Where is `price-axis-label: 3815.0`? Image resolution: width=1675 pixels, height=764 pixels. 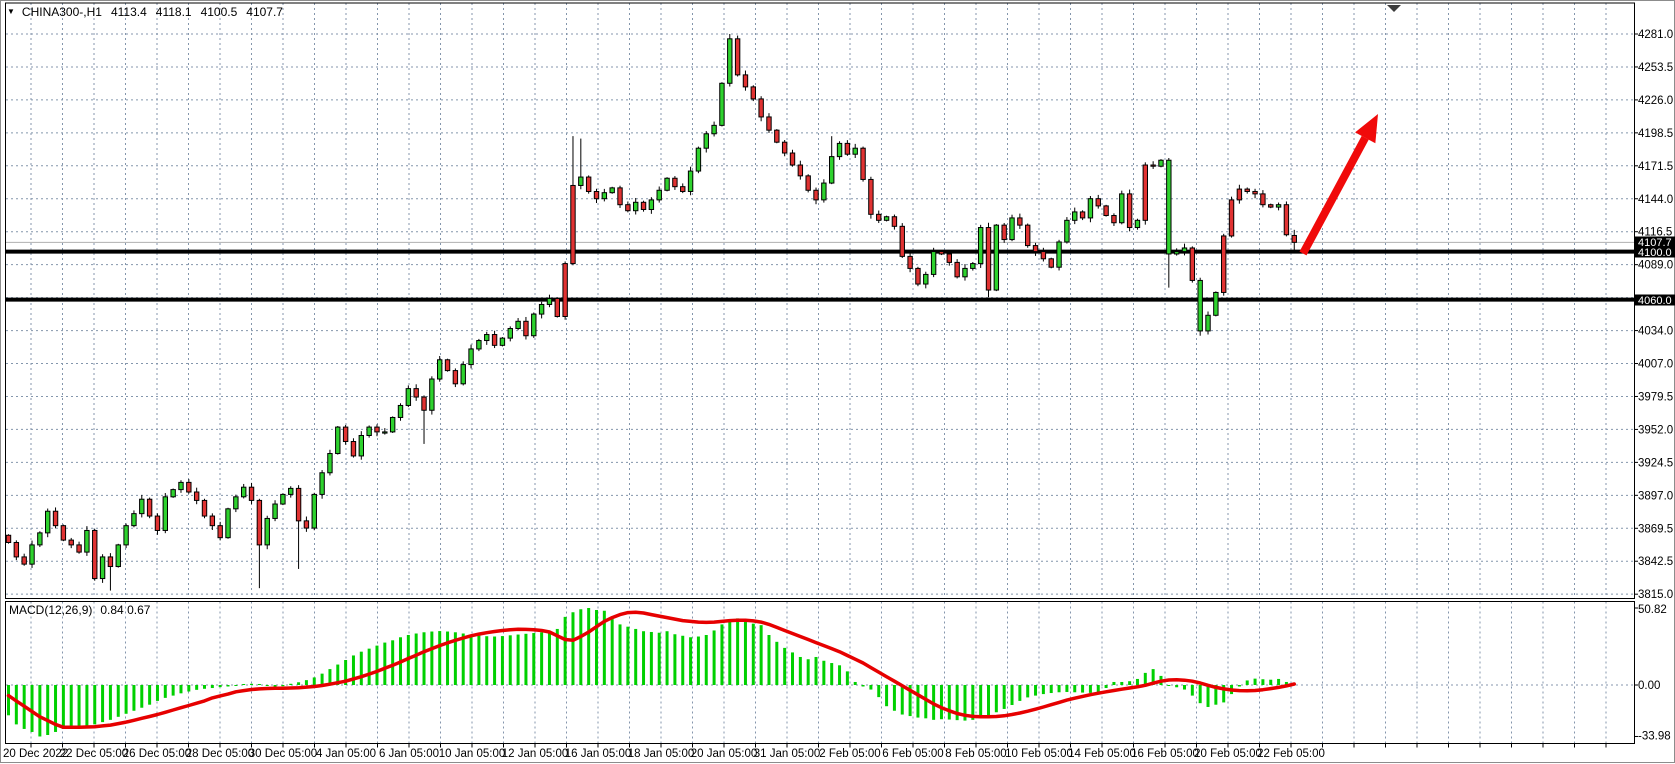 price-axis-label: 3815.0 is located at coordinates (1655, 595).